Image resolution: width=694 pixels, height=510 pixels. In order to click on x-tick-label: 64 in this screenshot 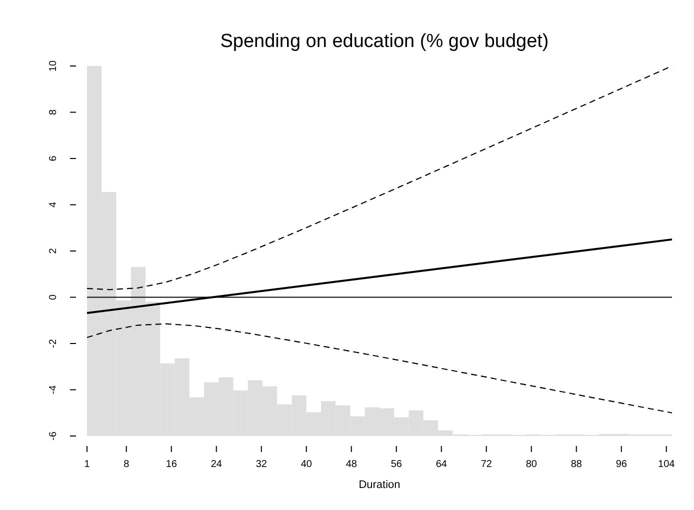, I will do `click(442, 464)`.